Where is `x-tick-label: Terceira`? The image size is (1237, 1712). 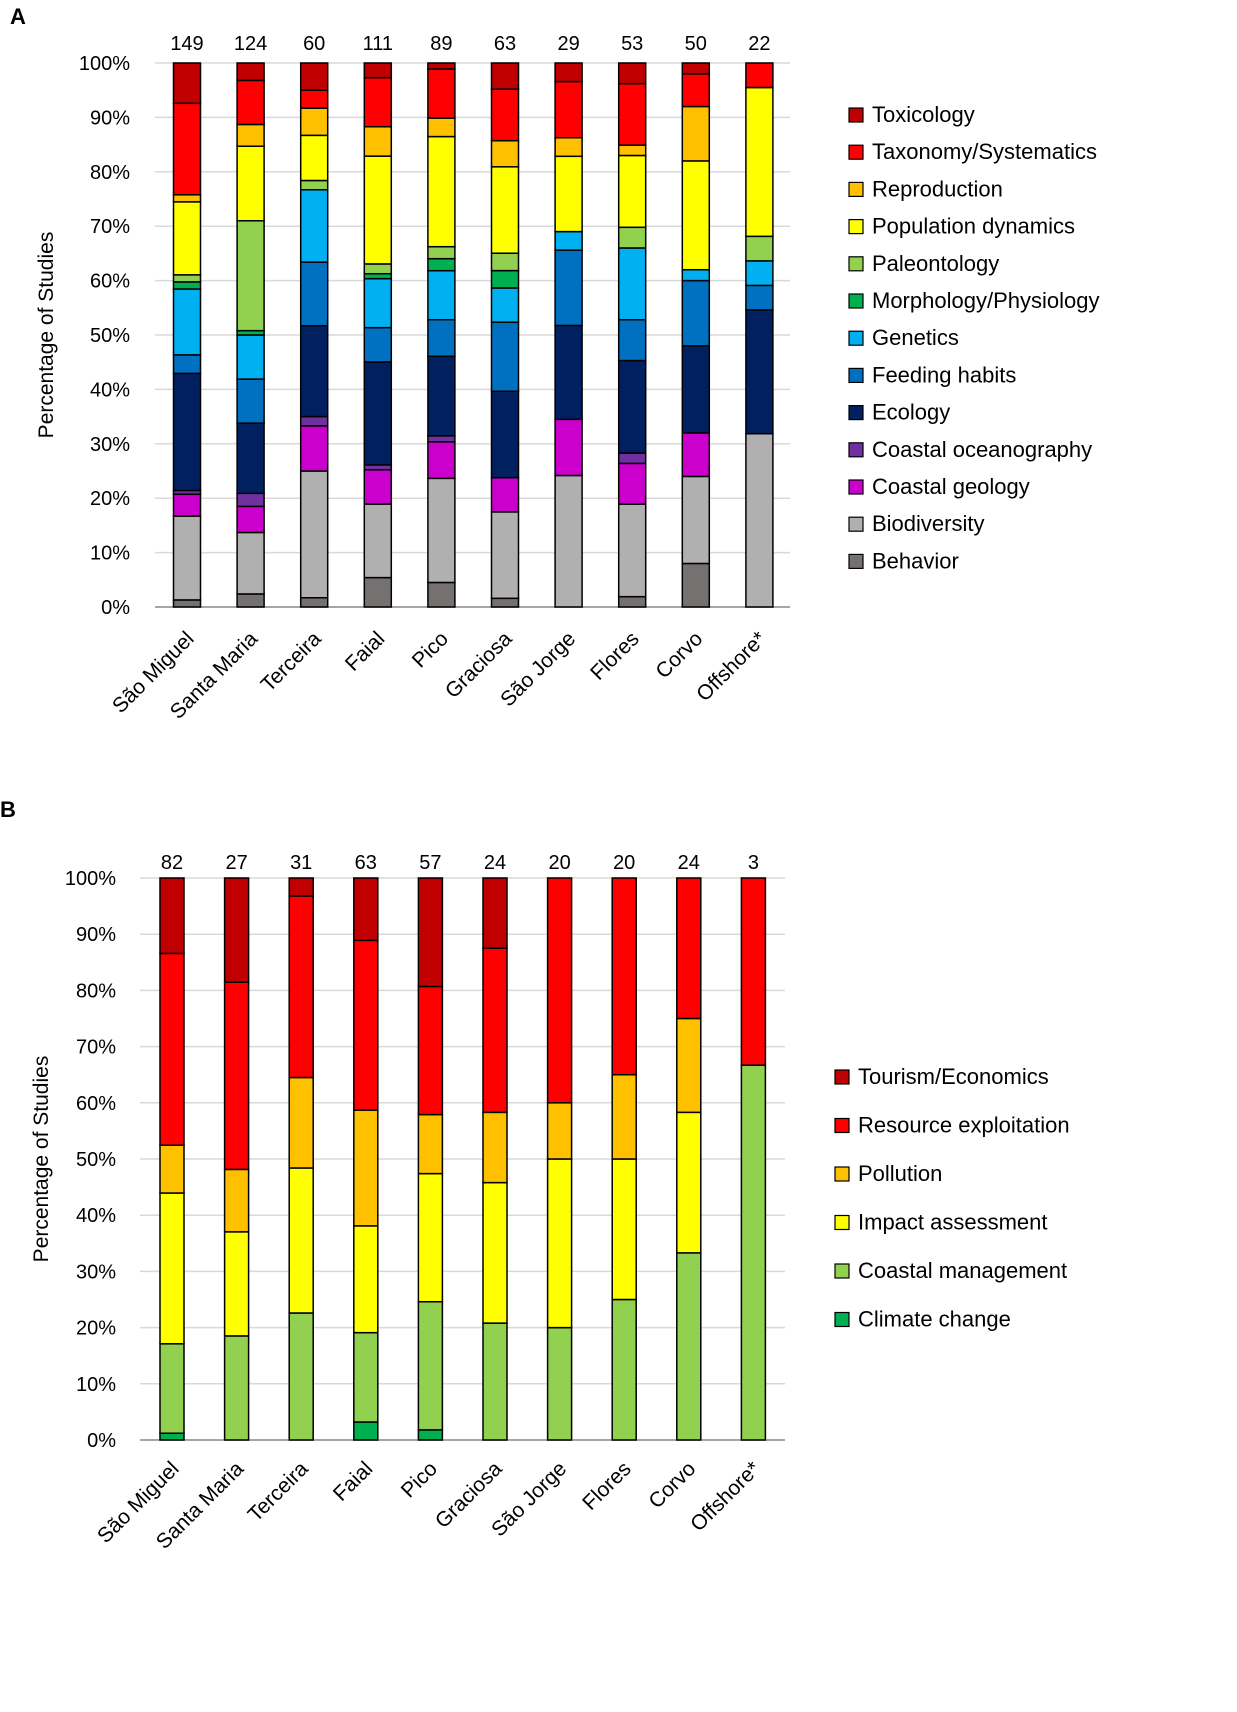
x-tick-label: Terceira is located at coordinates (291, 661).